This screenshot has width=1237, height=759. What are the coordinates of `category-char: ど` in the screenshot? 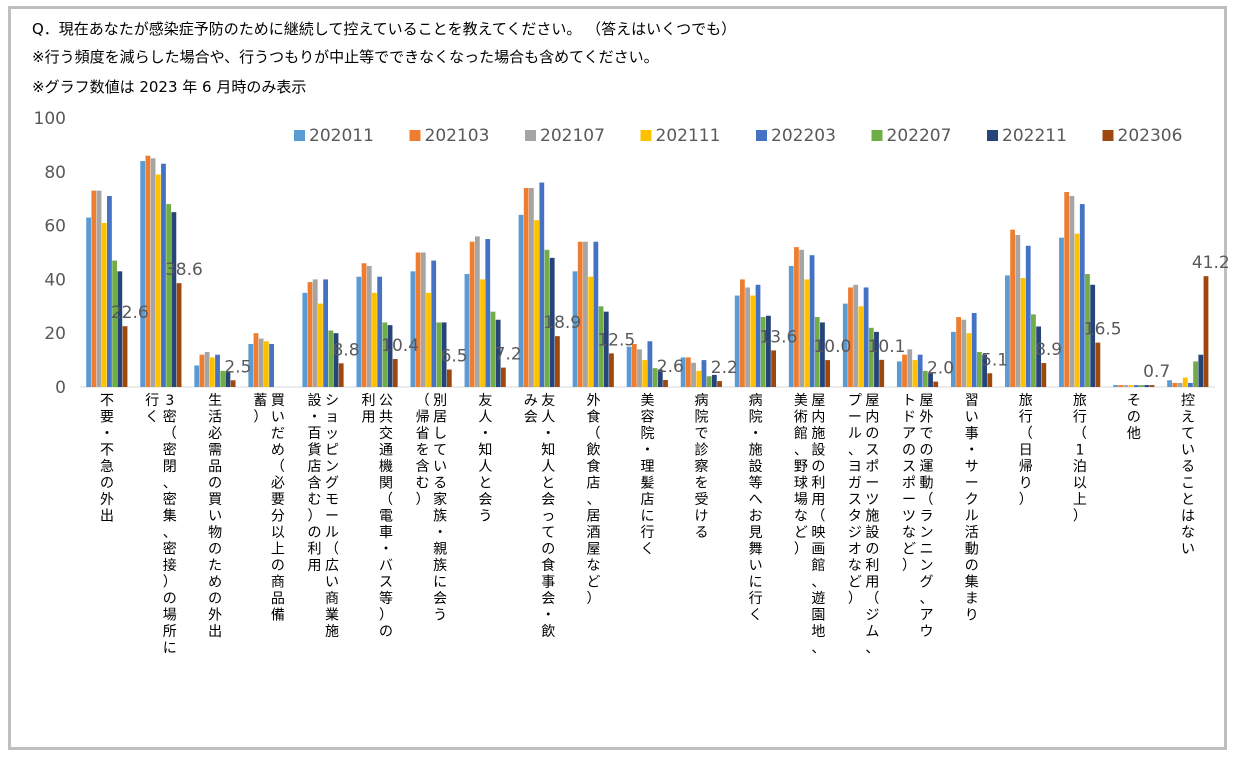 It's located at (909, 550).